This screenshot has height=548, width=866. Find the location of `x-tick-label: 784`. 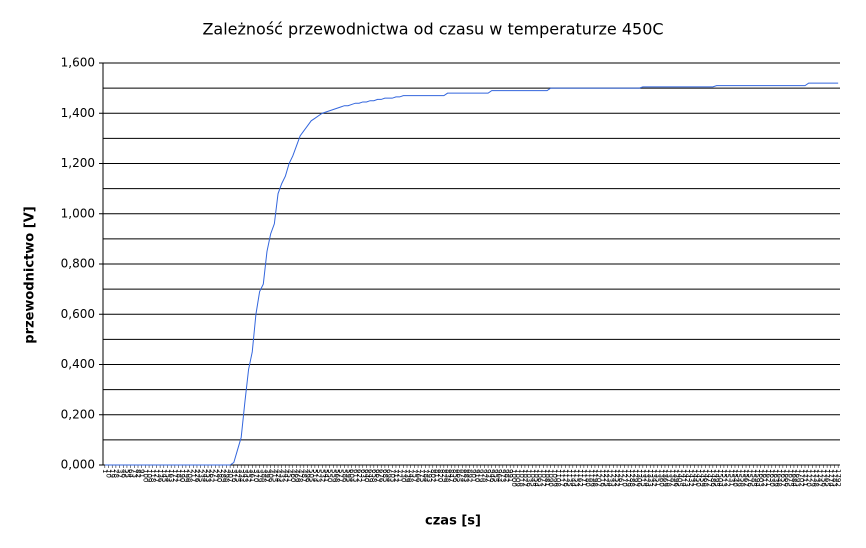

x-tick-label: 784 is located at coordinates (425, 476).